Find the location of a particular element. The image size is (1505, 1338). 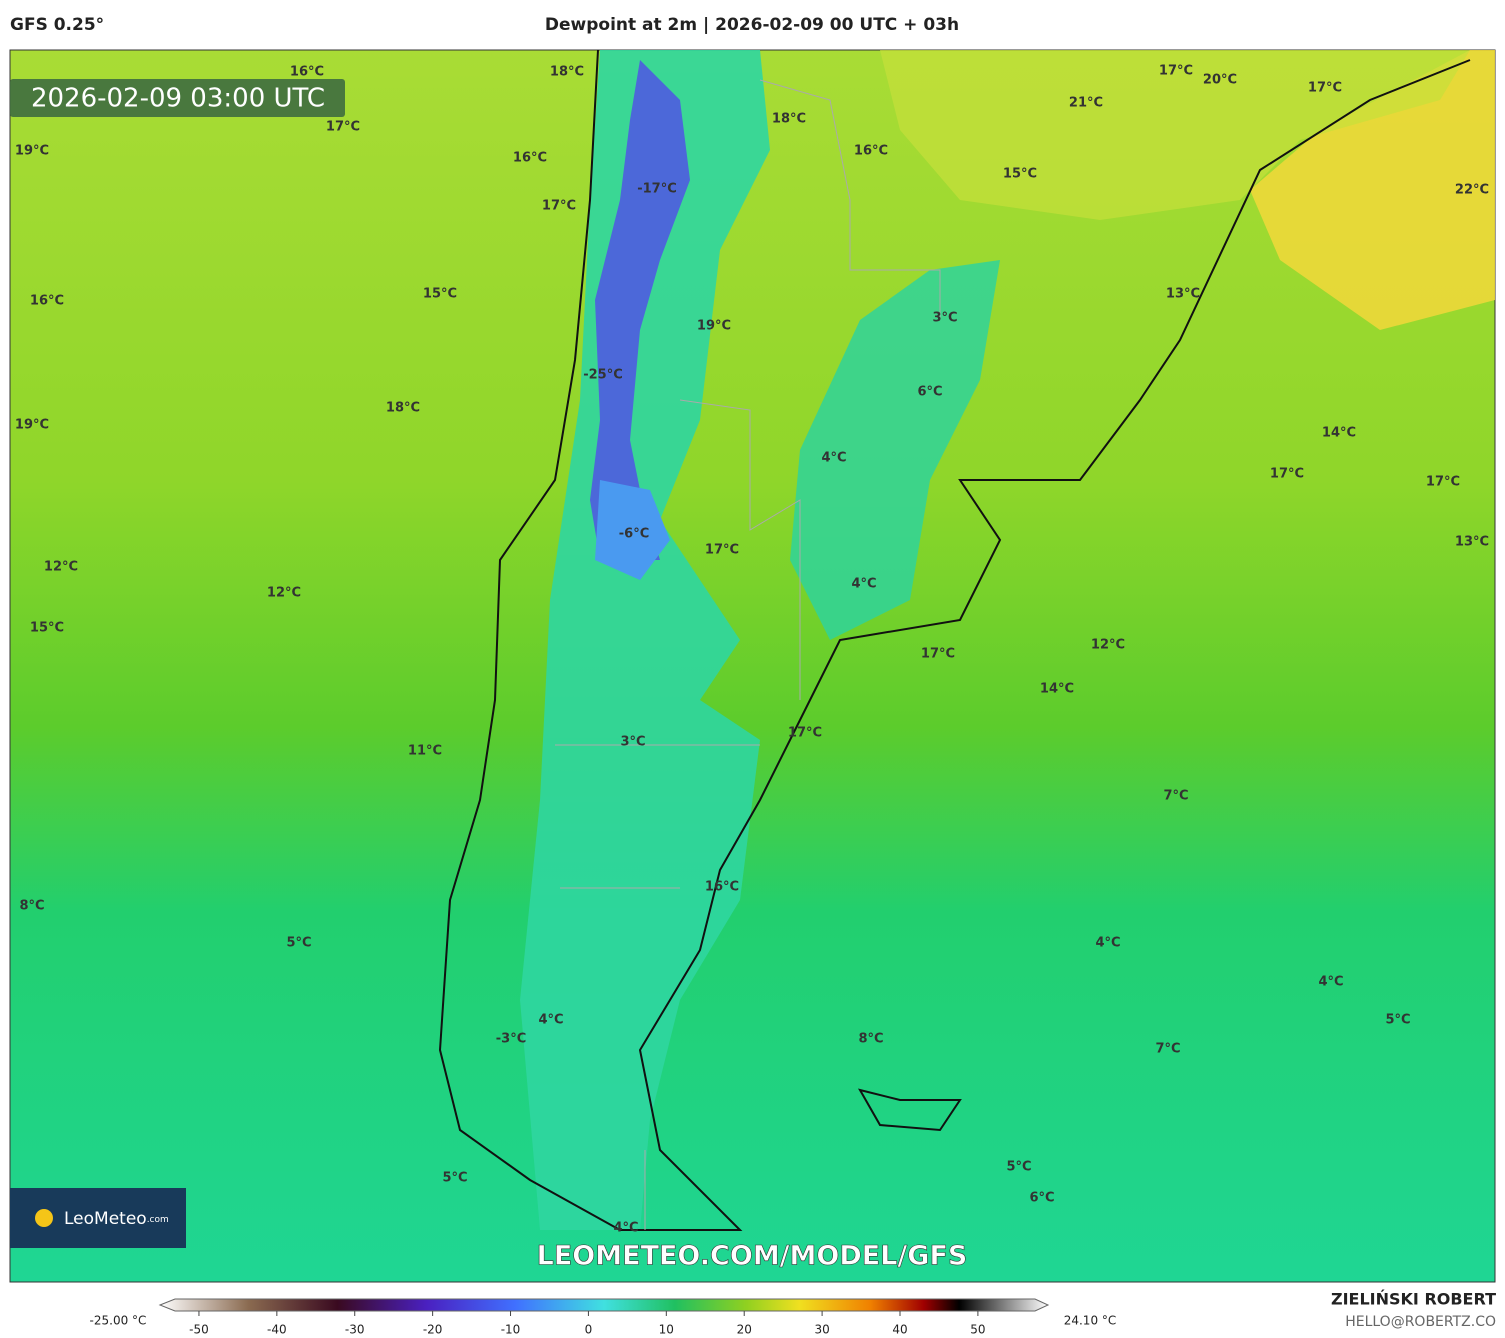

author: ZIELIŃSKI ROBERT is located at coordinates (1413, 1299).